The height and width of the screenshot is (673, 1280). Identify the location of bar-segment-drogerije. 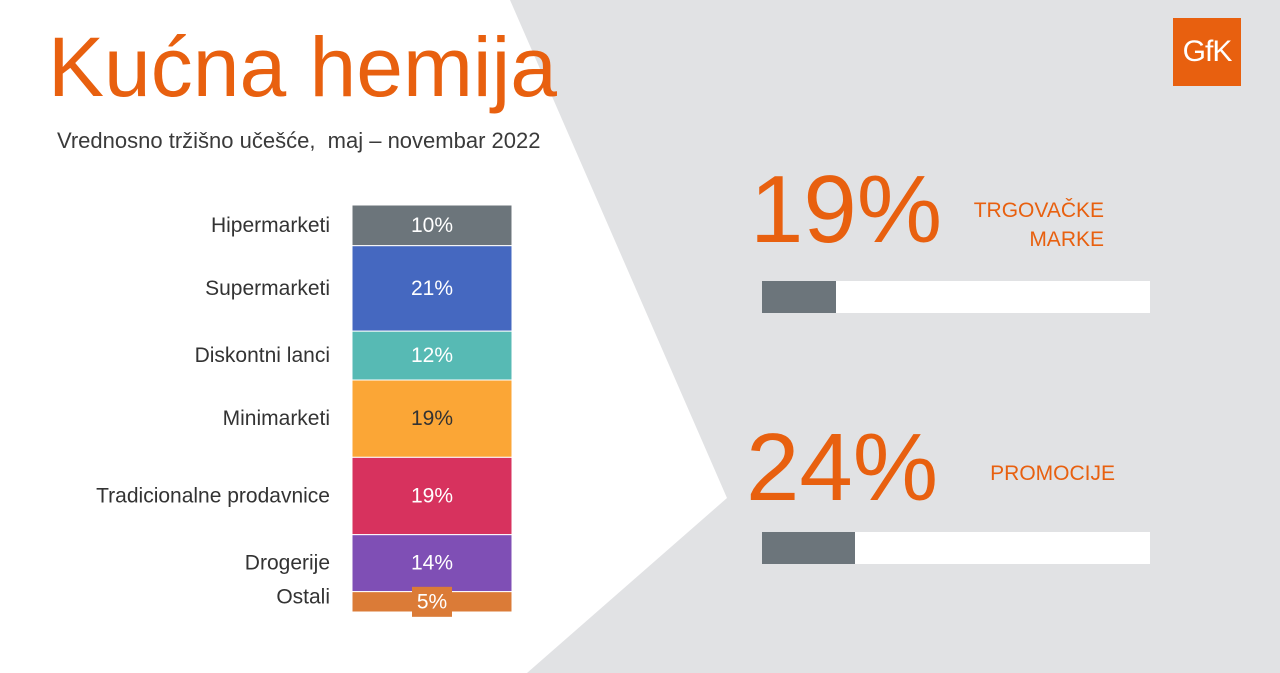
(432, 563).